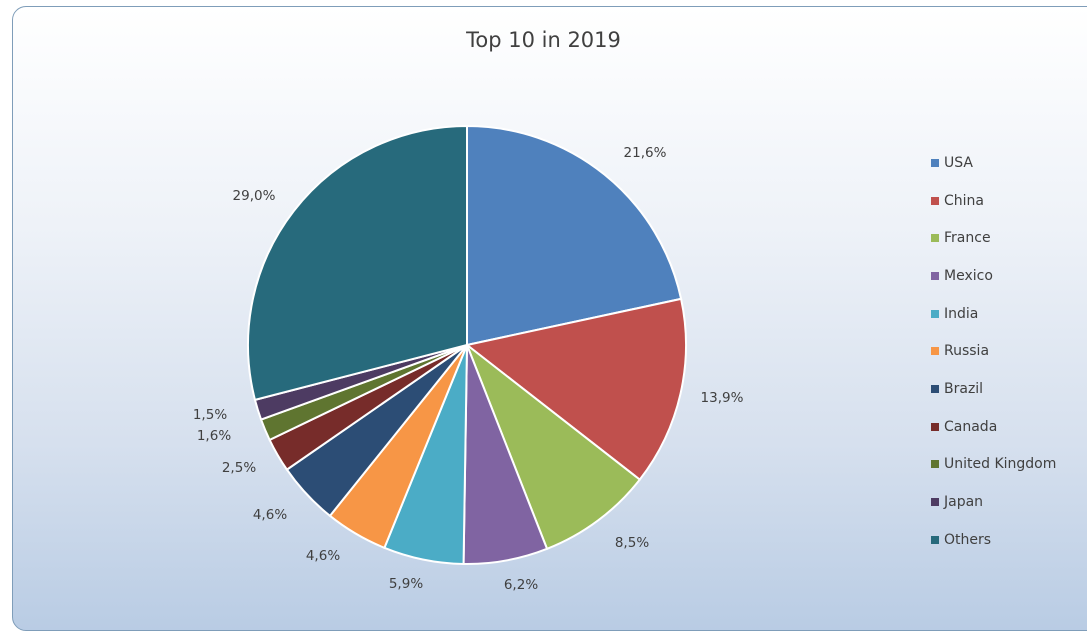 The image size is (1087, 631). Describe the element at coordinates (1000, 464) in the screenshot. I see `legend-label: United Kingdom` at that location.